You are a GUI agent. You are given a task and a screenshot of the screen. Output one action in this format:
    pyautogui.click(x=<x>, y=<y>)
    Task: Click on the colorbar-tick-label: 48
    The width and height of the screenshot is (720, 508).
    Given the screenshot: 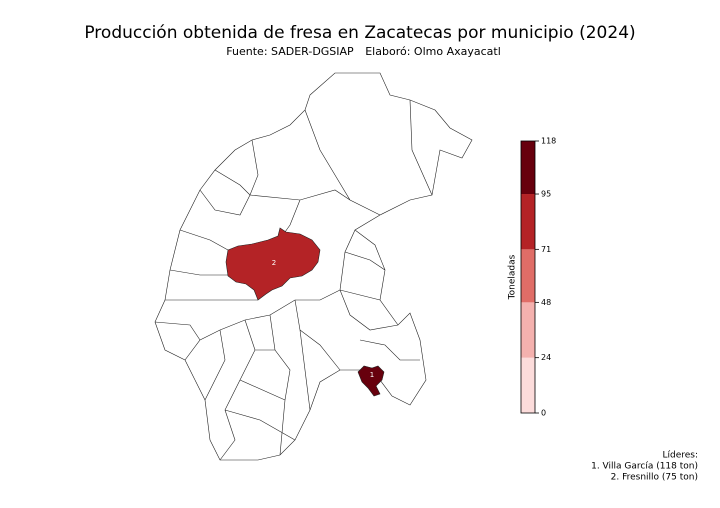 What is the action you would take?
    pyautogui.click(x=546, y=302)
    